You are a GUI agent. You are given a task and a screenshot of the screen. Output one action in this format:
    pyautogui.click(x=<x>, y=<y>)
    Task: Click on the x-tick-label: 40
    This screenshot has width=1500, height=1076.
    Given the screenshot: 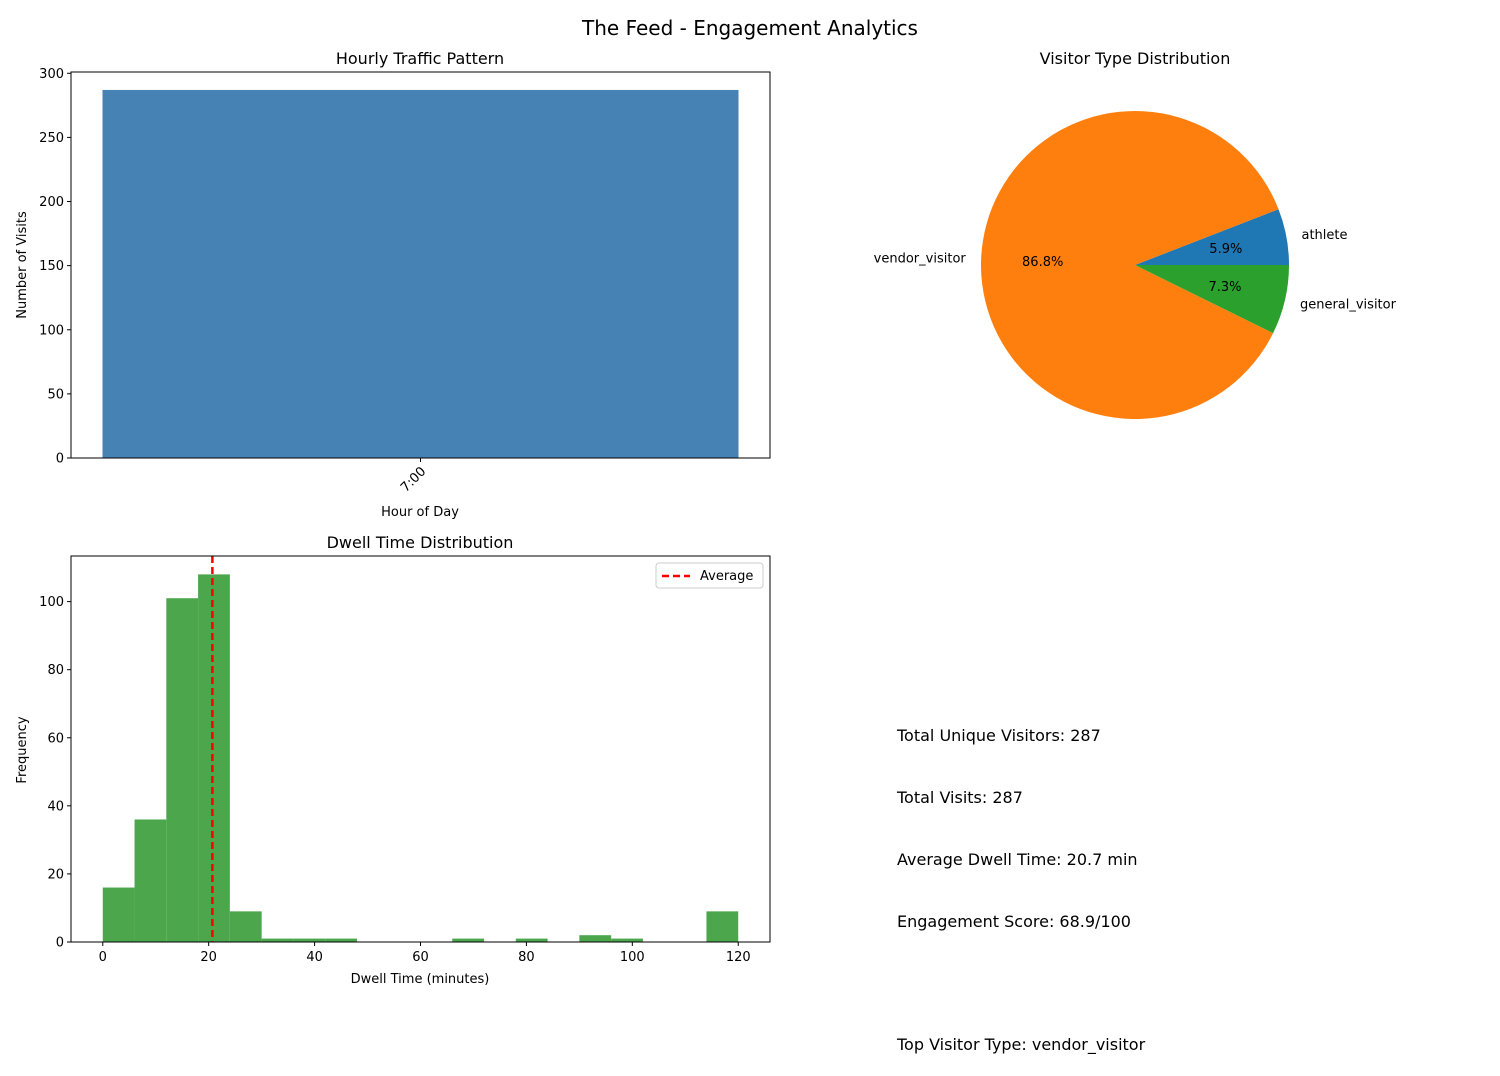 What is the action you would take?
    pyautogui.click(x=314, y=957)
    